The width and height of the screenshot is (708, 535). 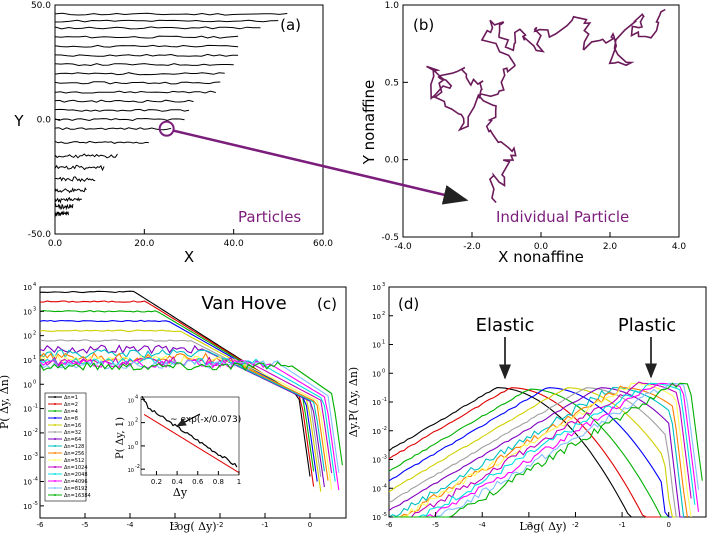 What do you see at coordinates (191, 444) in the screenshot?
I see `inset-fit-line` at bounding box center [191, 444].